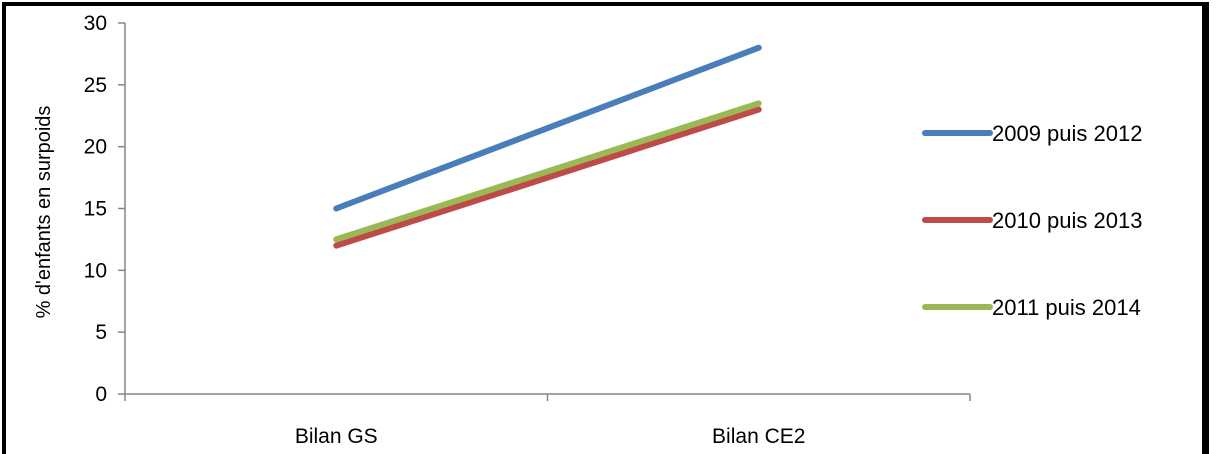 This screenshot has width=1217, height=454. What do you see at coordinates (95, 23) in the screenshot?
I see `y-tick-label: 30` at bounding box center [95, 23].